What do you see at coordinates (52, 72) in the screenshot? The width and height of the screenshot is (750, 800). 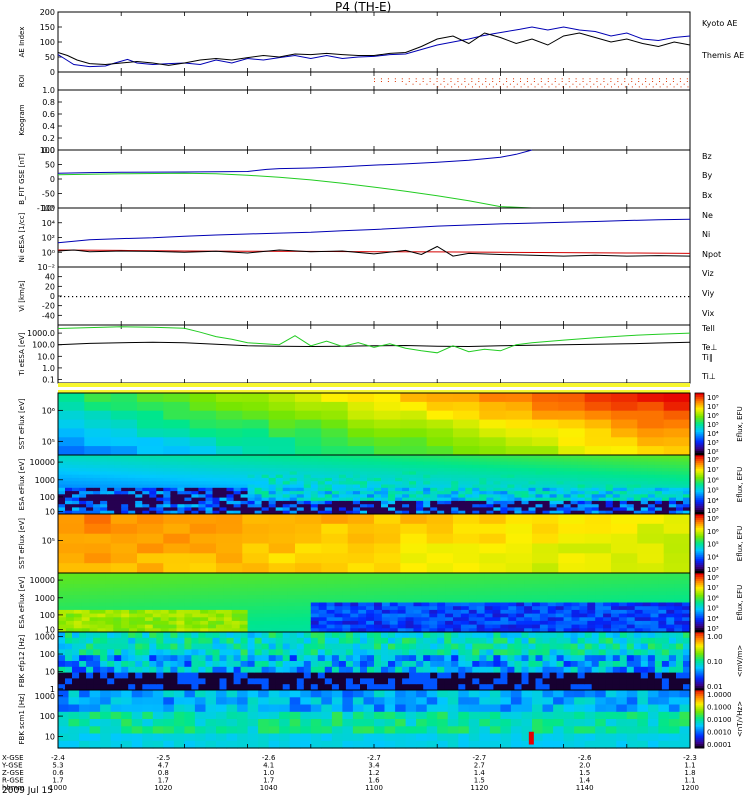 I see `y-tick-label: 0` at bounding box center [52, 72].